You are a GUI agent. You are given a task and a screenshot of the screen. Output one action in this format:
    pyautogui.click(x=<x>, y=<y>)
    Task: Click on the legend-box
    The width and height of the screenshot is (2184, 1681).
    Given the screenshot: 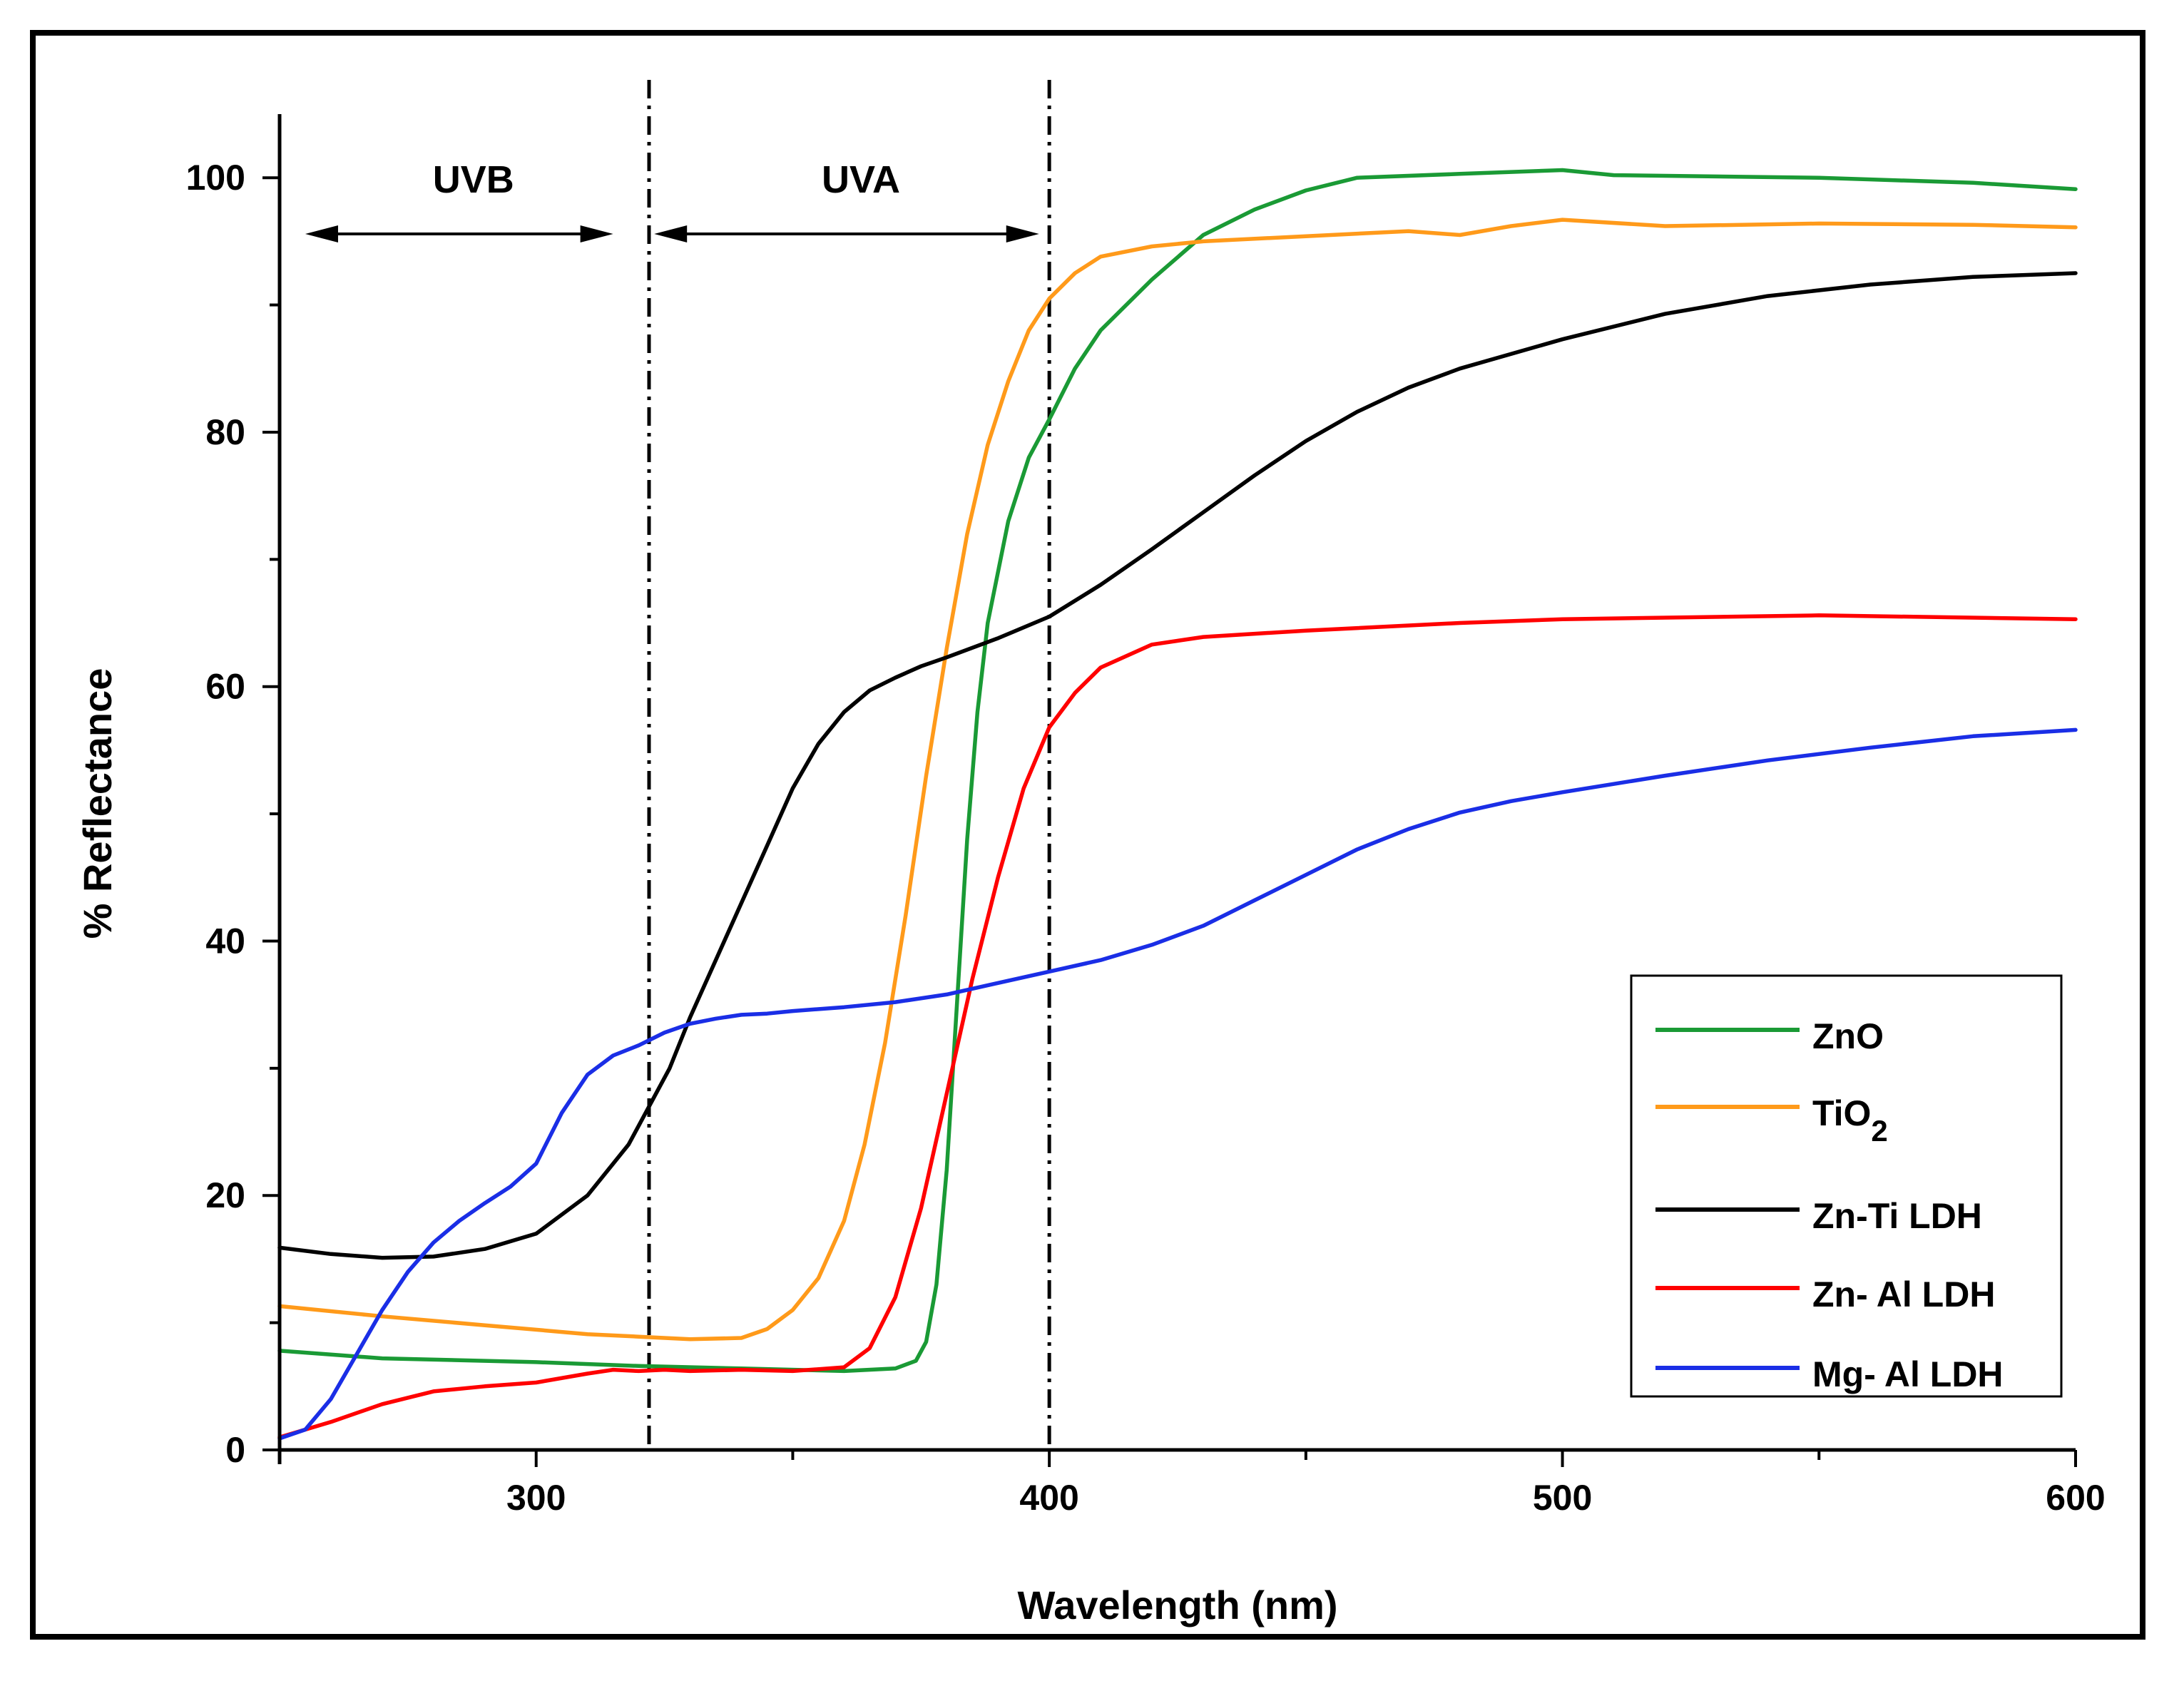 What is the action you would take?
    pyautogui.click(x=1846, y=1186)
    